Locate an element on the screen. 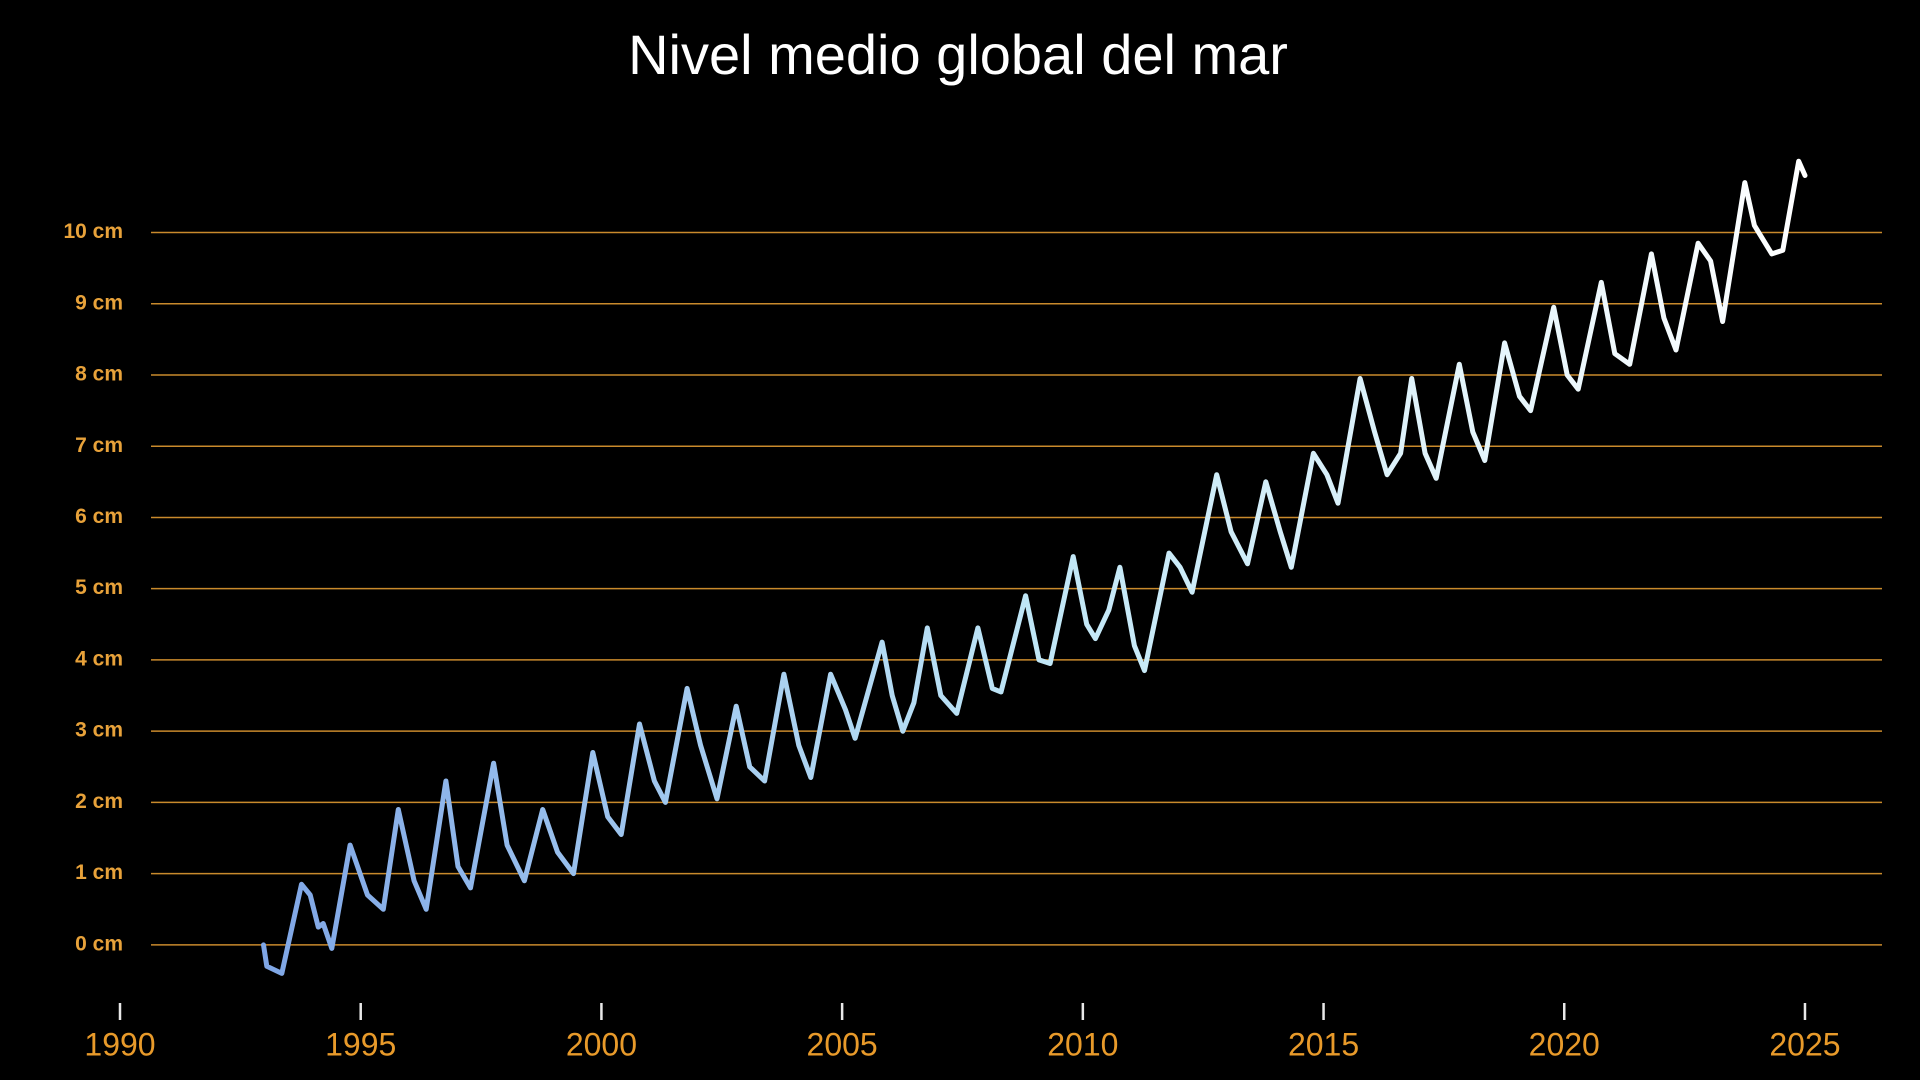  x-tick-label: 2025 is located at coordinates (1804, 1044).